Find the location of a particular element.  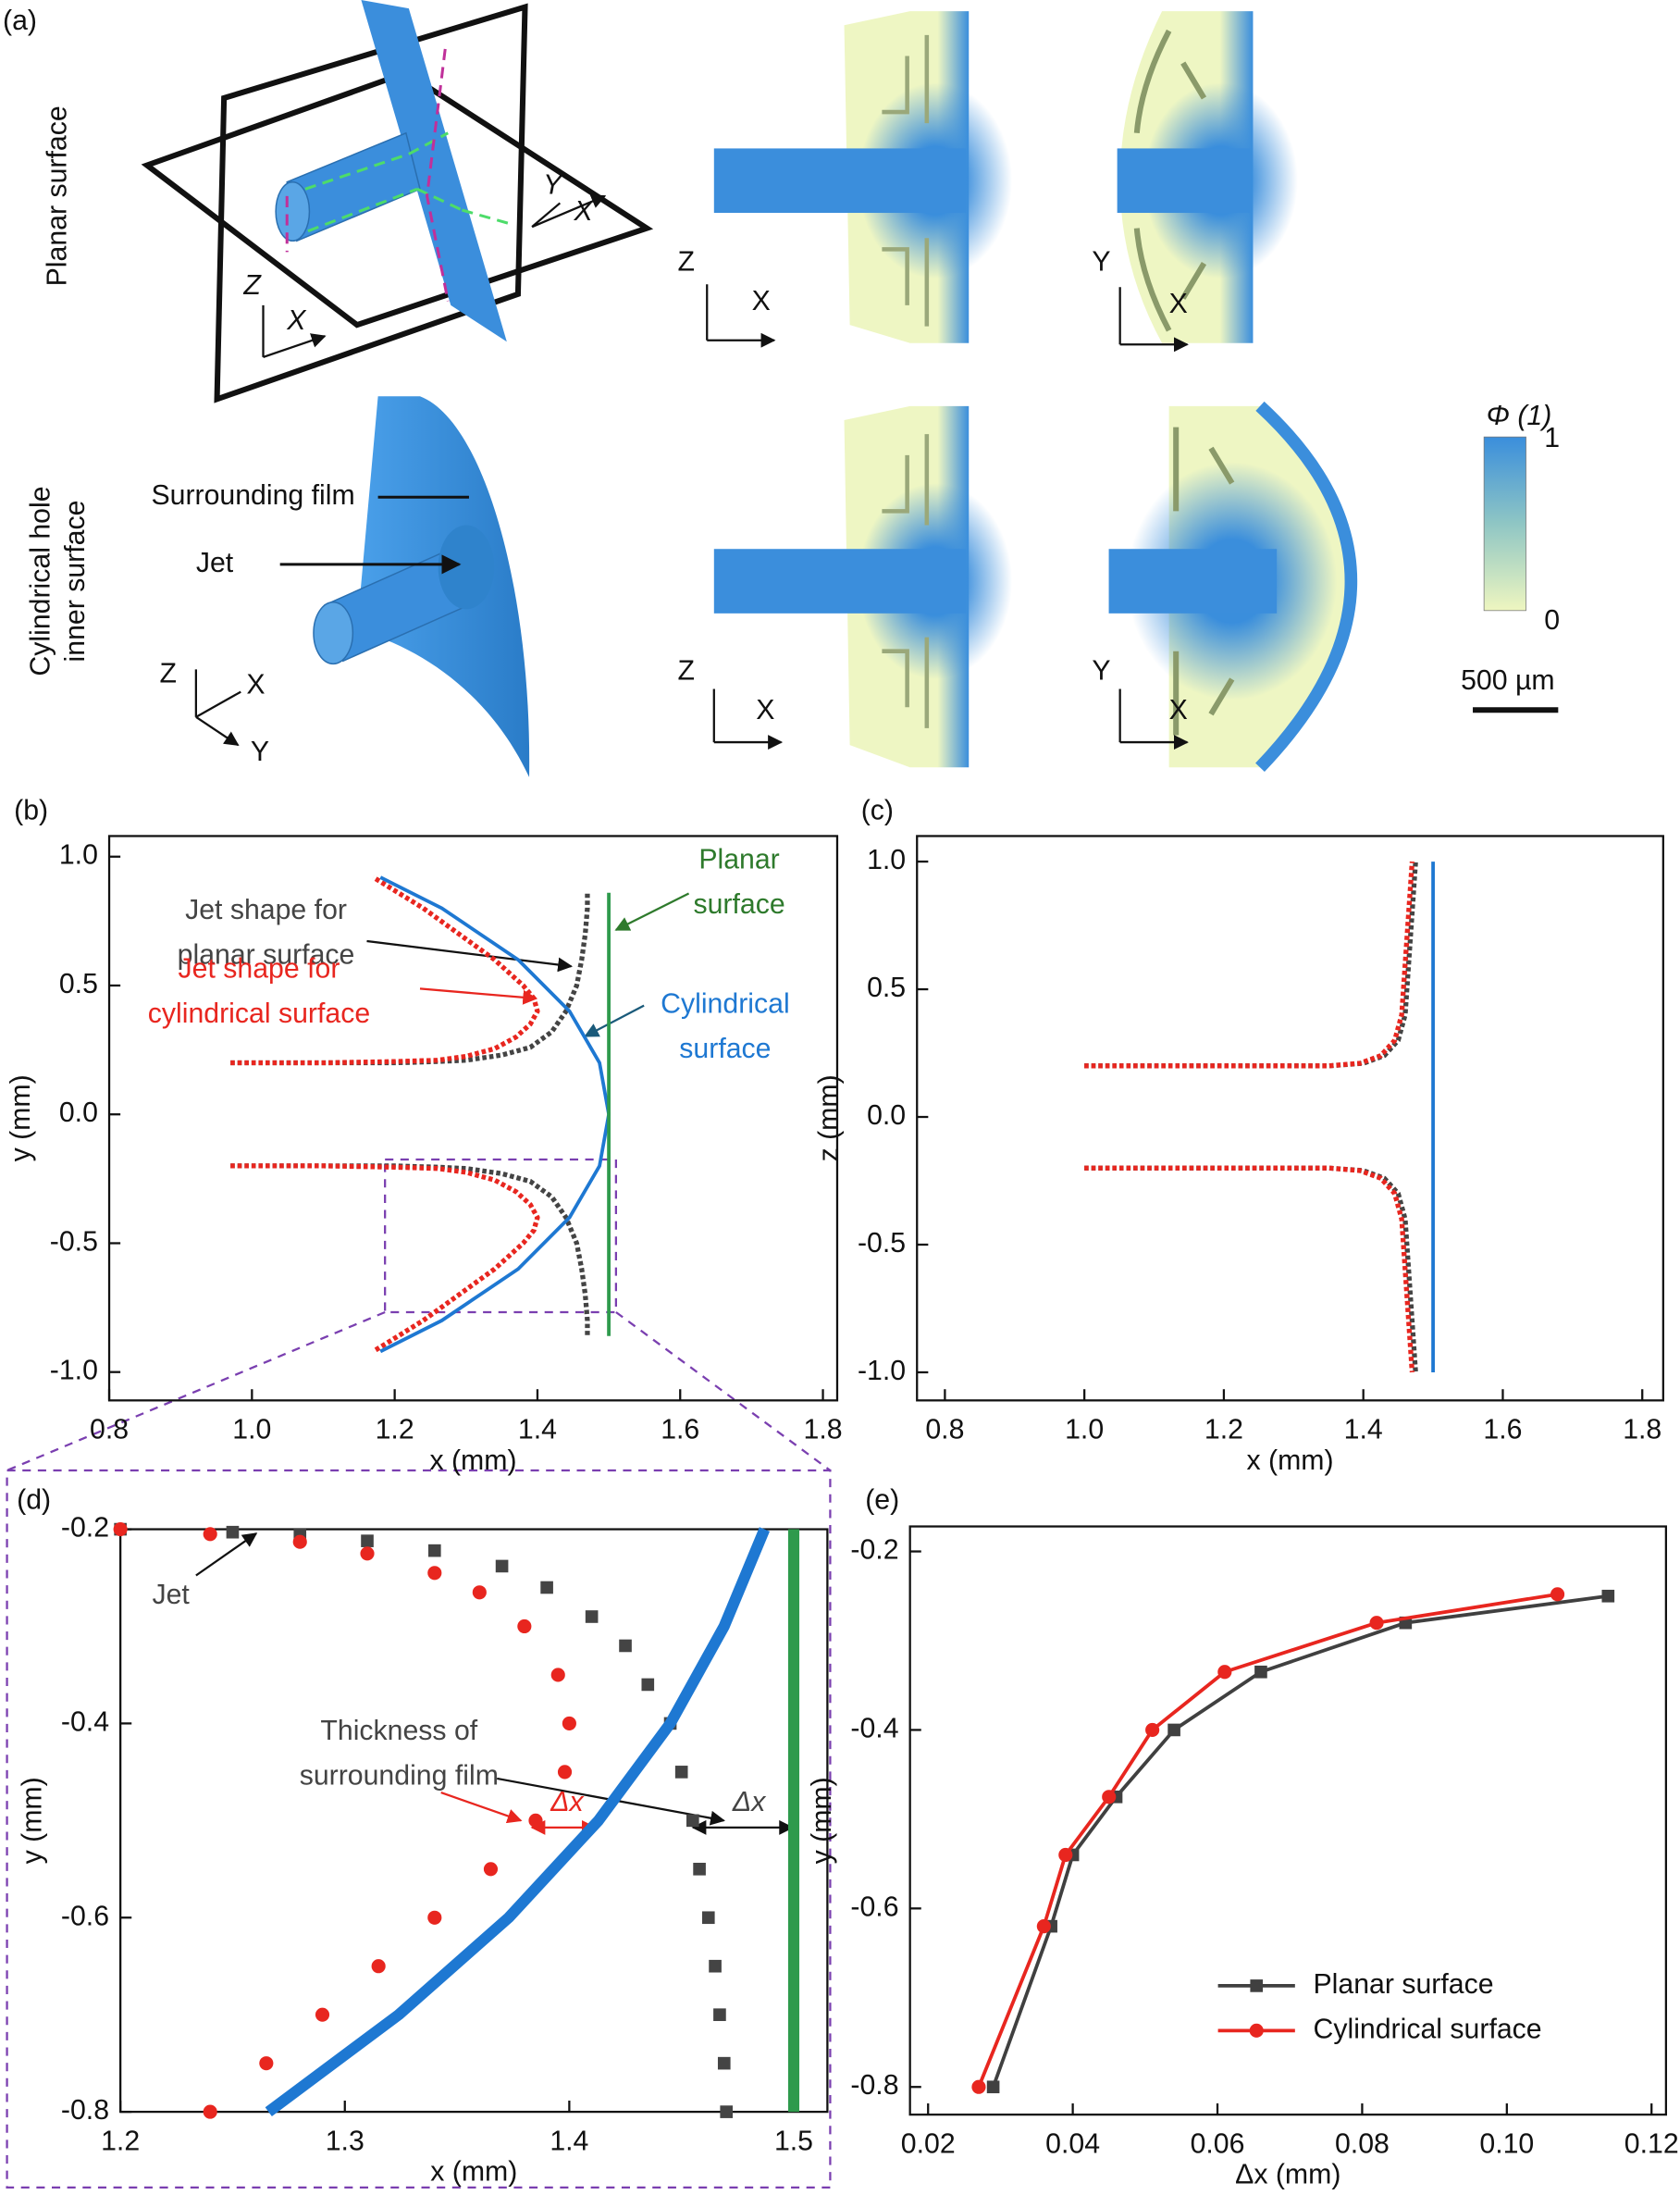

annotation: Jet is located at coordinates (215, 563).